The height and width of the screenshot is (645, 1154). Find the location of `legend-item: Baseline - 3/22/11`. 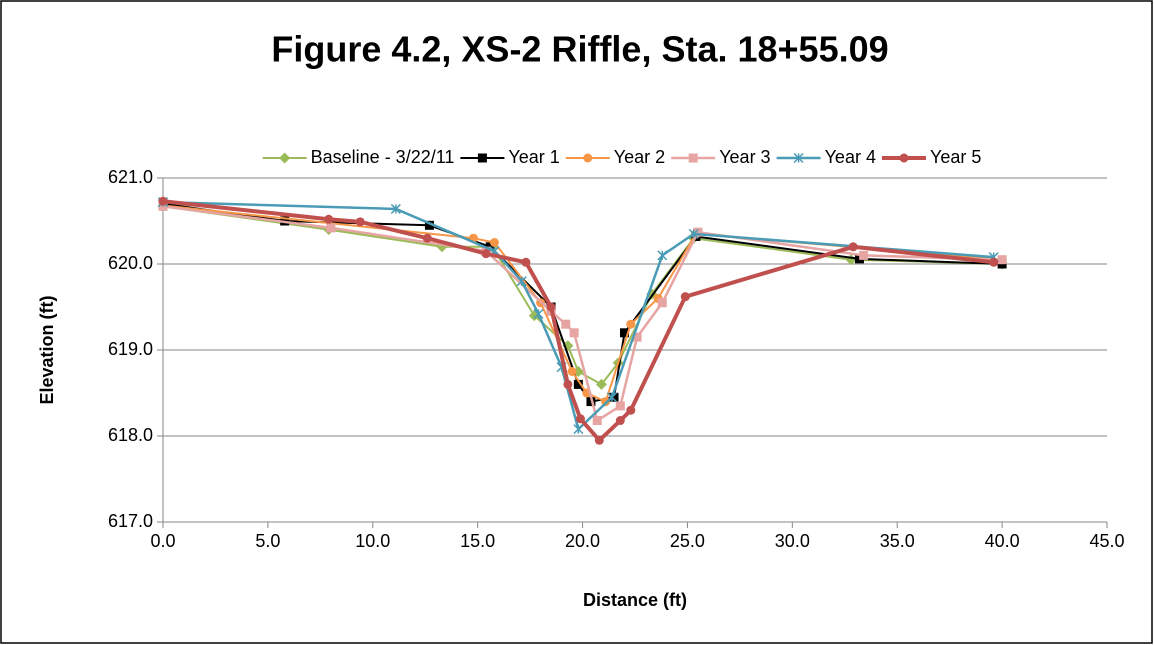

legend-item: Baseline - 3/22/11 is located at coordinates (358, 157).